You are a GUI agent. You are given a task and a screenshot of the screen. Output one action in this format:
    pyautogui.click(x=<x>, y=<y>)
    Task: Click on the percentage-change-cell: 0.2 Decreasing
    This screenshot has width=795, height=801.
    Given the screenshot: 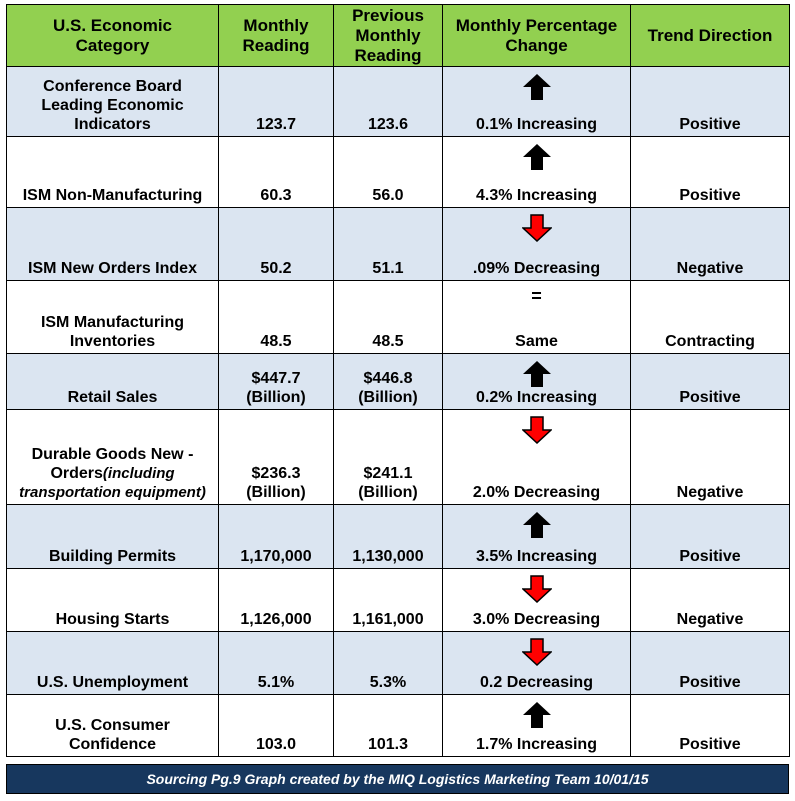 What is the action you would take?
    pyautogui.click(x=536, y=663)
    